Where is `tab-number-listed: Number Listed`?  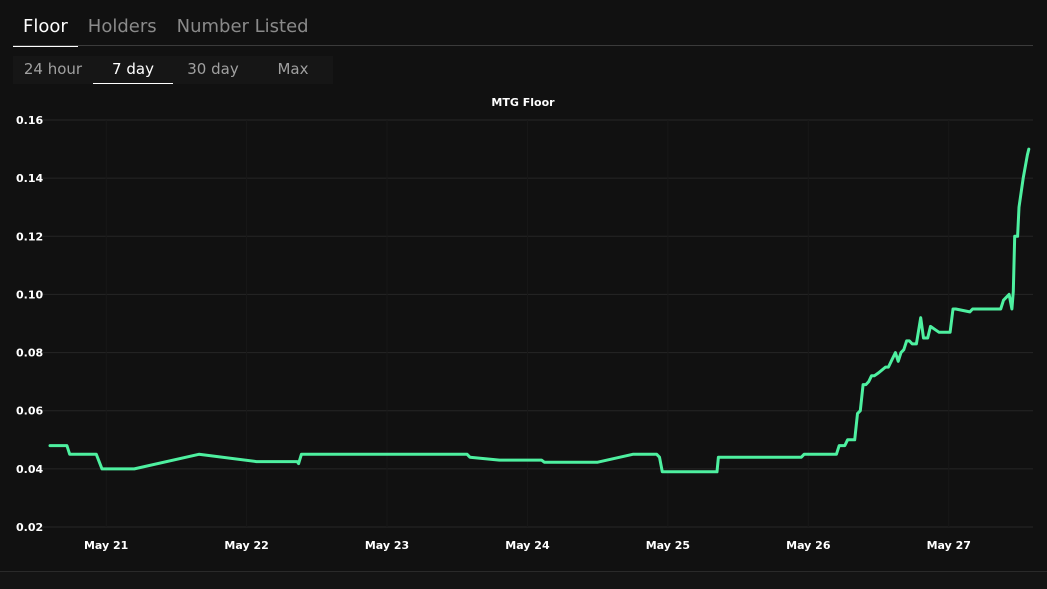
tab-number-listed: Number Listed is located at coordinates (242, 26).